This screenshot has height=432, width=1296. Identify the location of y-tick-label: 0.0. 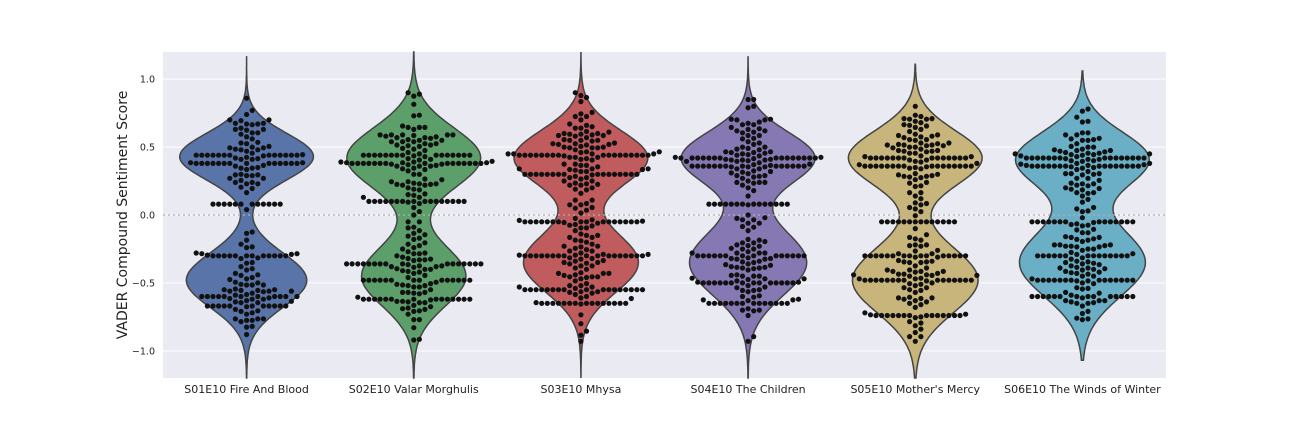
(147, 216).